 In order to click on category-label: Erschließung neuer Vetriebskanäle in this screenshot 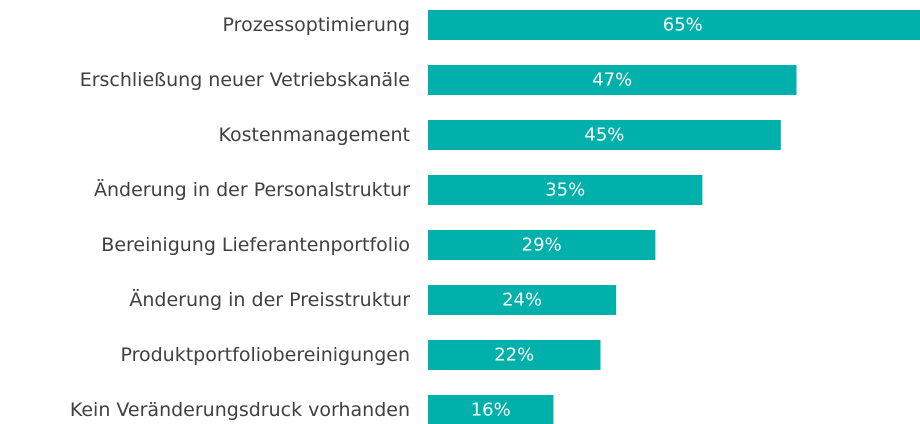, I will do `click(245, 80)`.